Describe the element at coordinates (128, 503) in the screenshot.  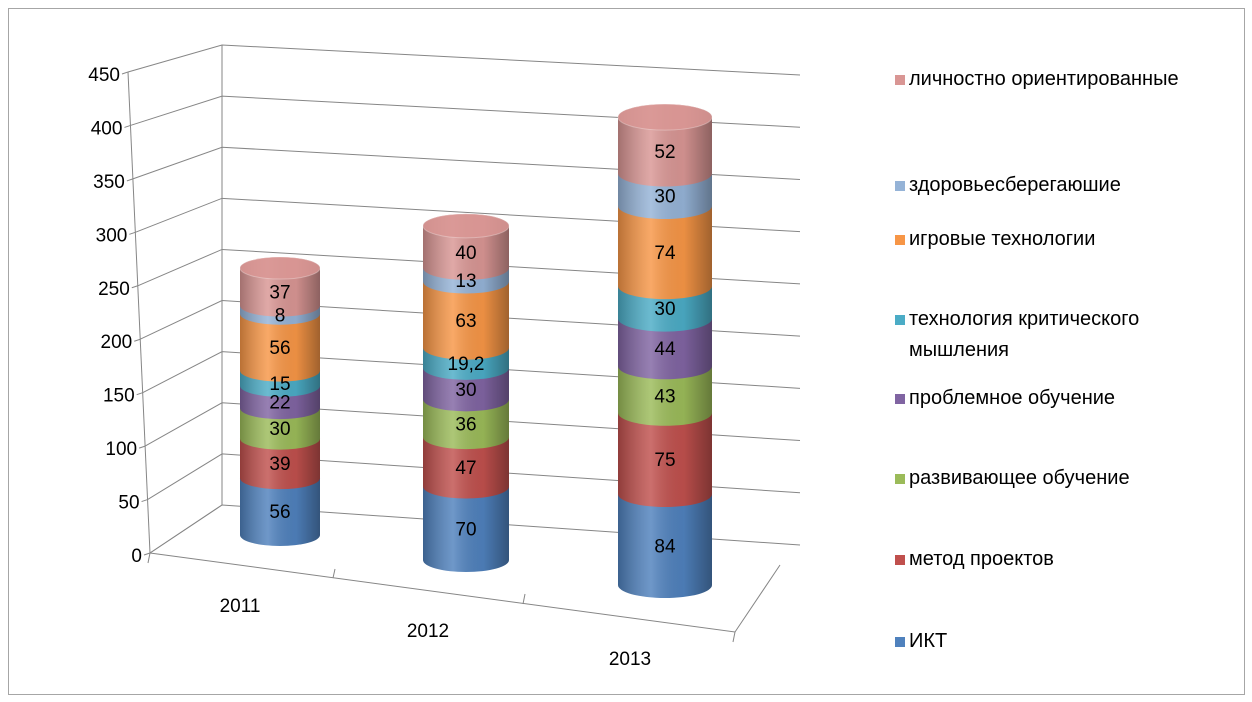
I see `y-tick-label: 50` at that location.